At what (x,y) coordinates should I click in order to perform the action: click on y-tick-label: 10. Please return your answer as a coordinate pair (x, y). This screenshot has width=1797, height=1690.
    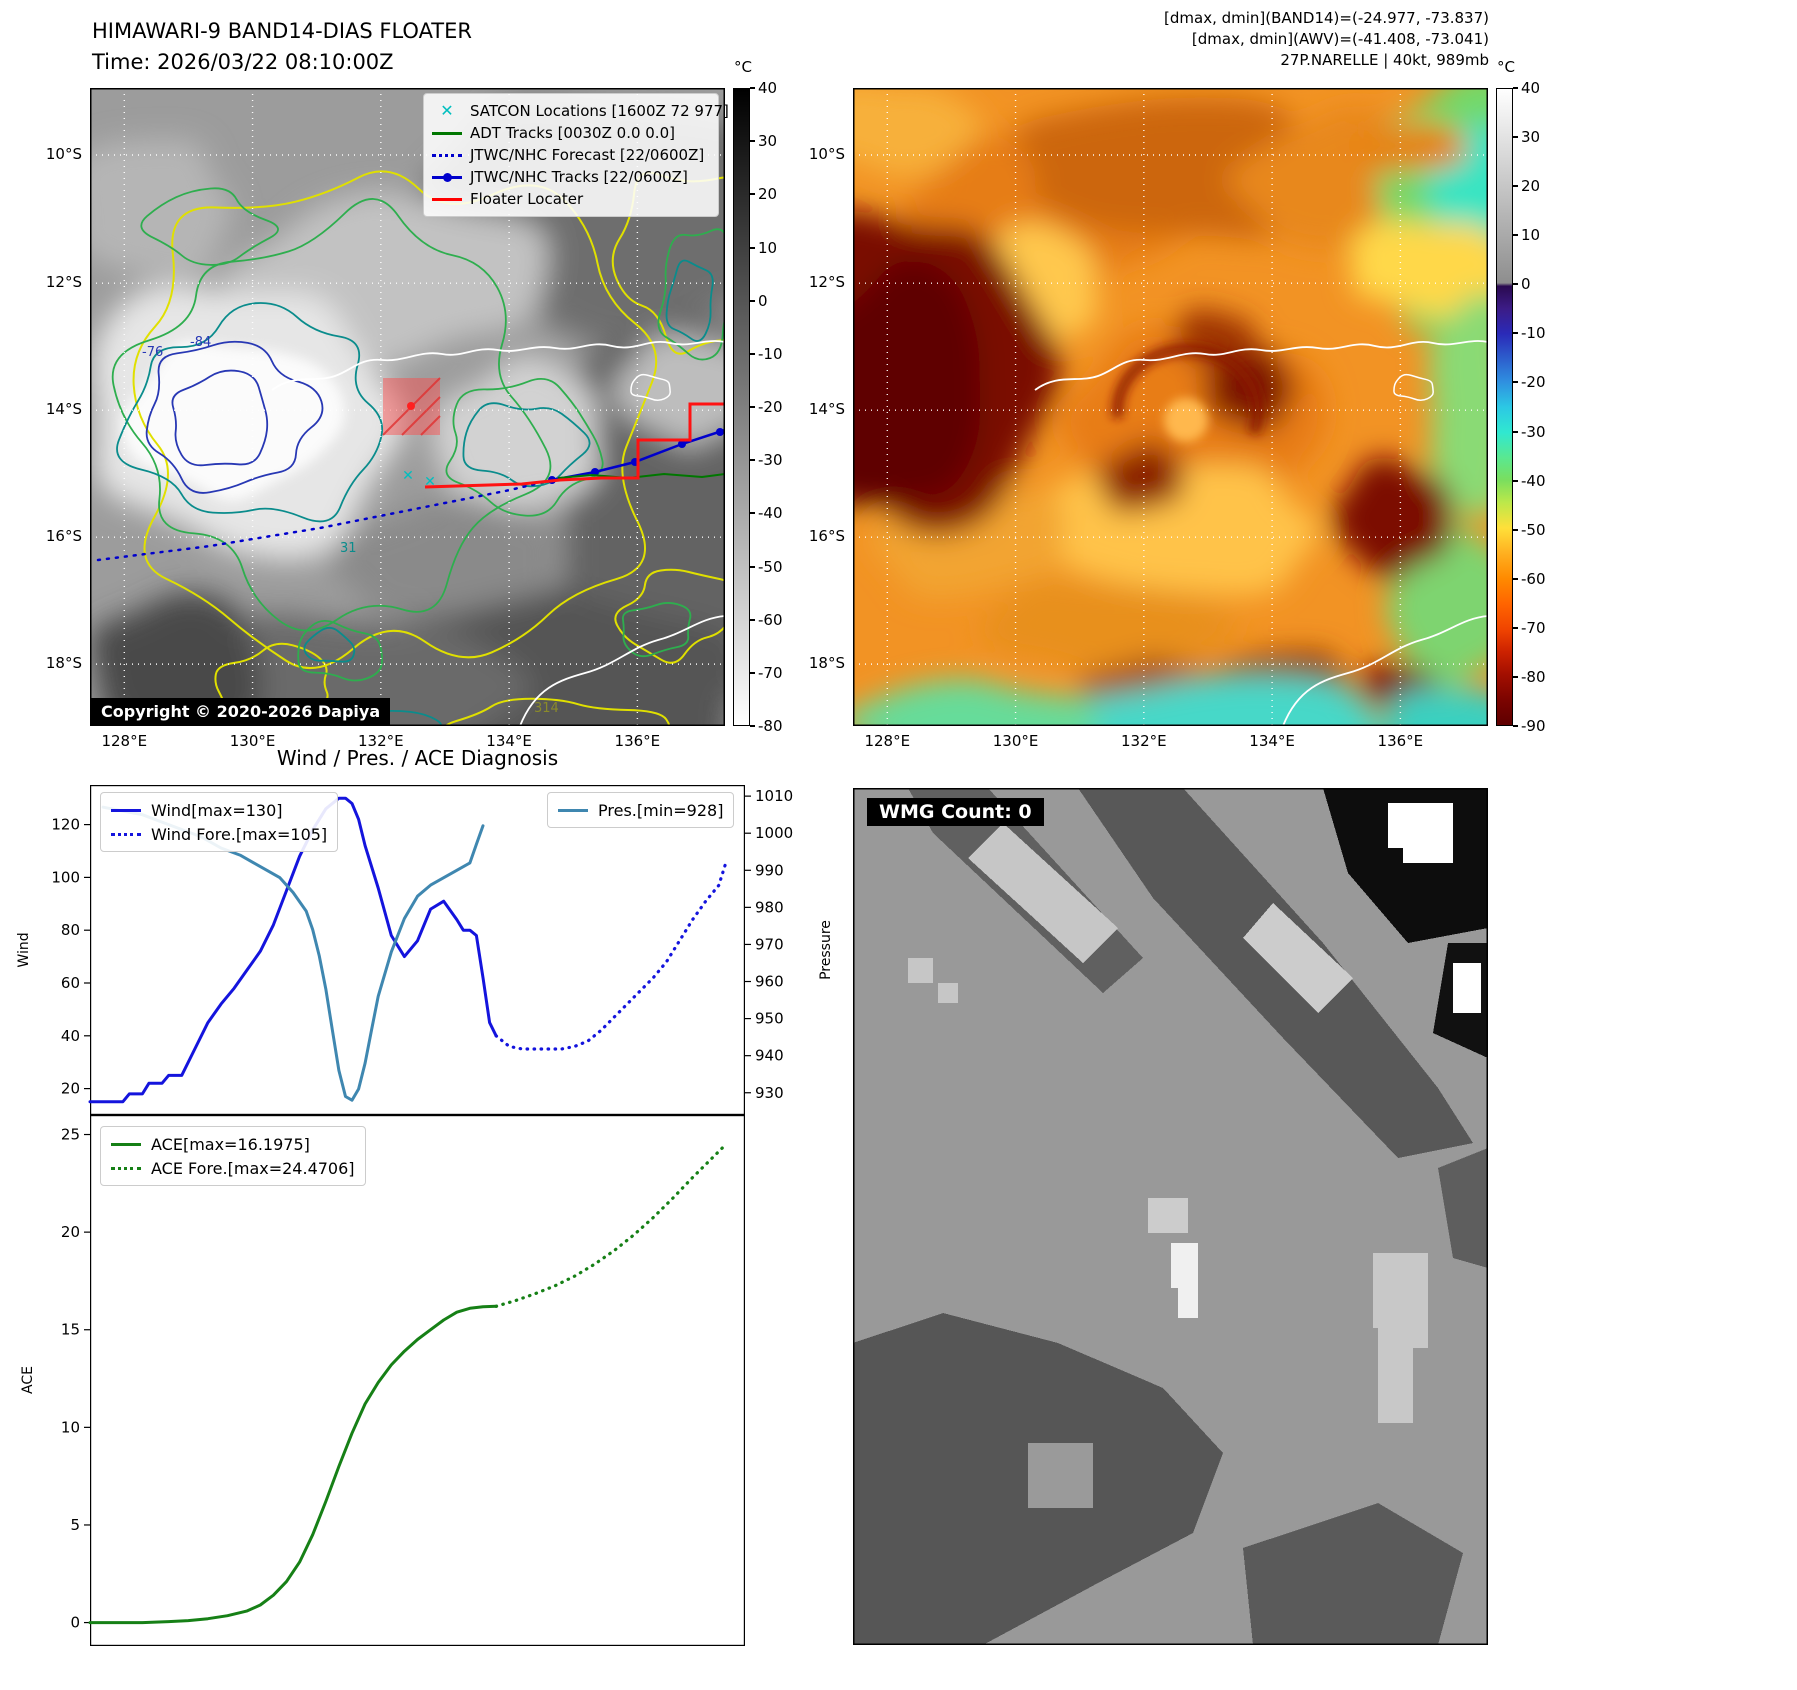
    Looking at the image, I should click on (70, 1427).